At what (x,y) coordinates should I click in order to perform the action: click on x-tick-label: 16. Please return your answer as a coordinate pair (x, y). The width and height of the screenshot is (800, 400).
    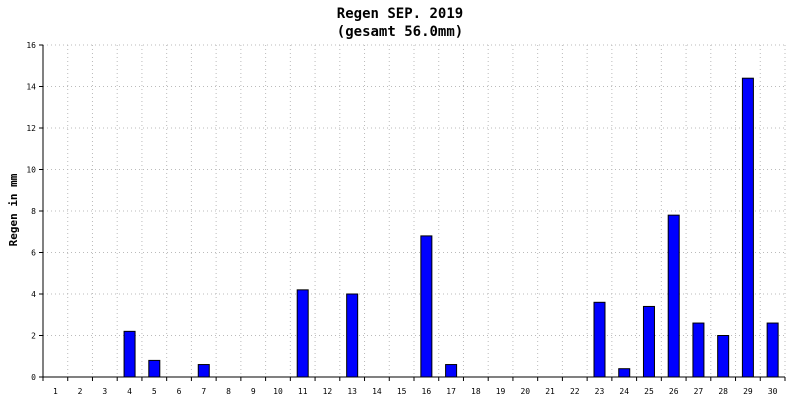
    Looking at the image, I should click on (427, 391).